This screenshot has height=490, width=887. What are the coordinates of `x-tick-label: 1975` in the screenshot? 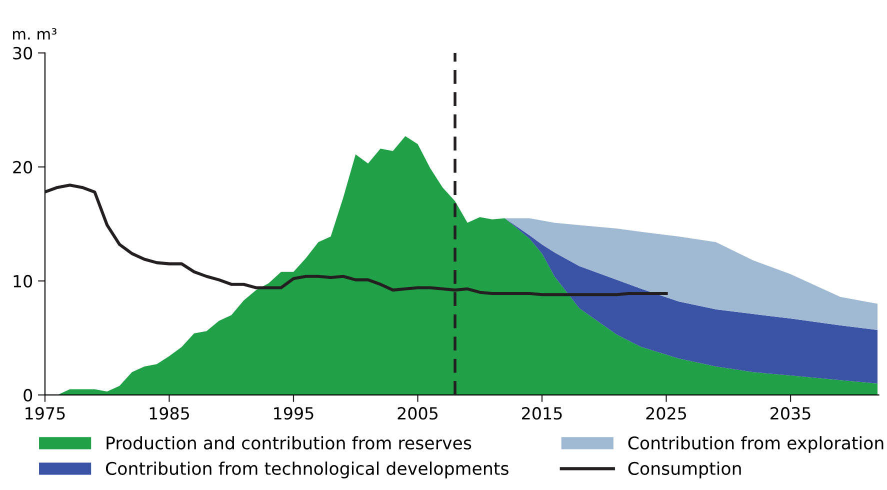 It's located at (45, 413).